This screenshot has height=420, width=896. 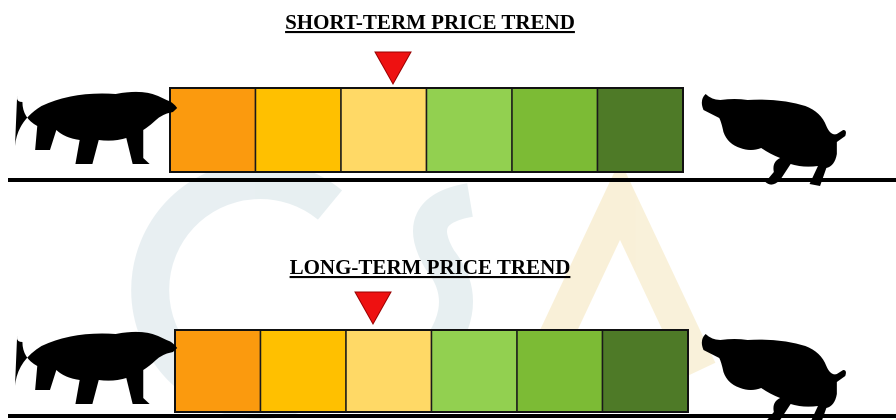 I want to click on panel-title: LONG-TERM PRICE TREND, so click(x=430, y=267).